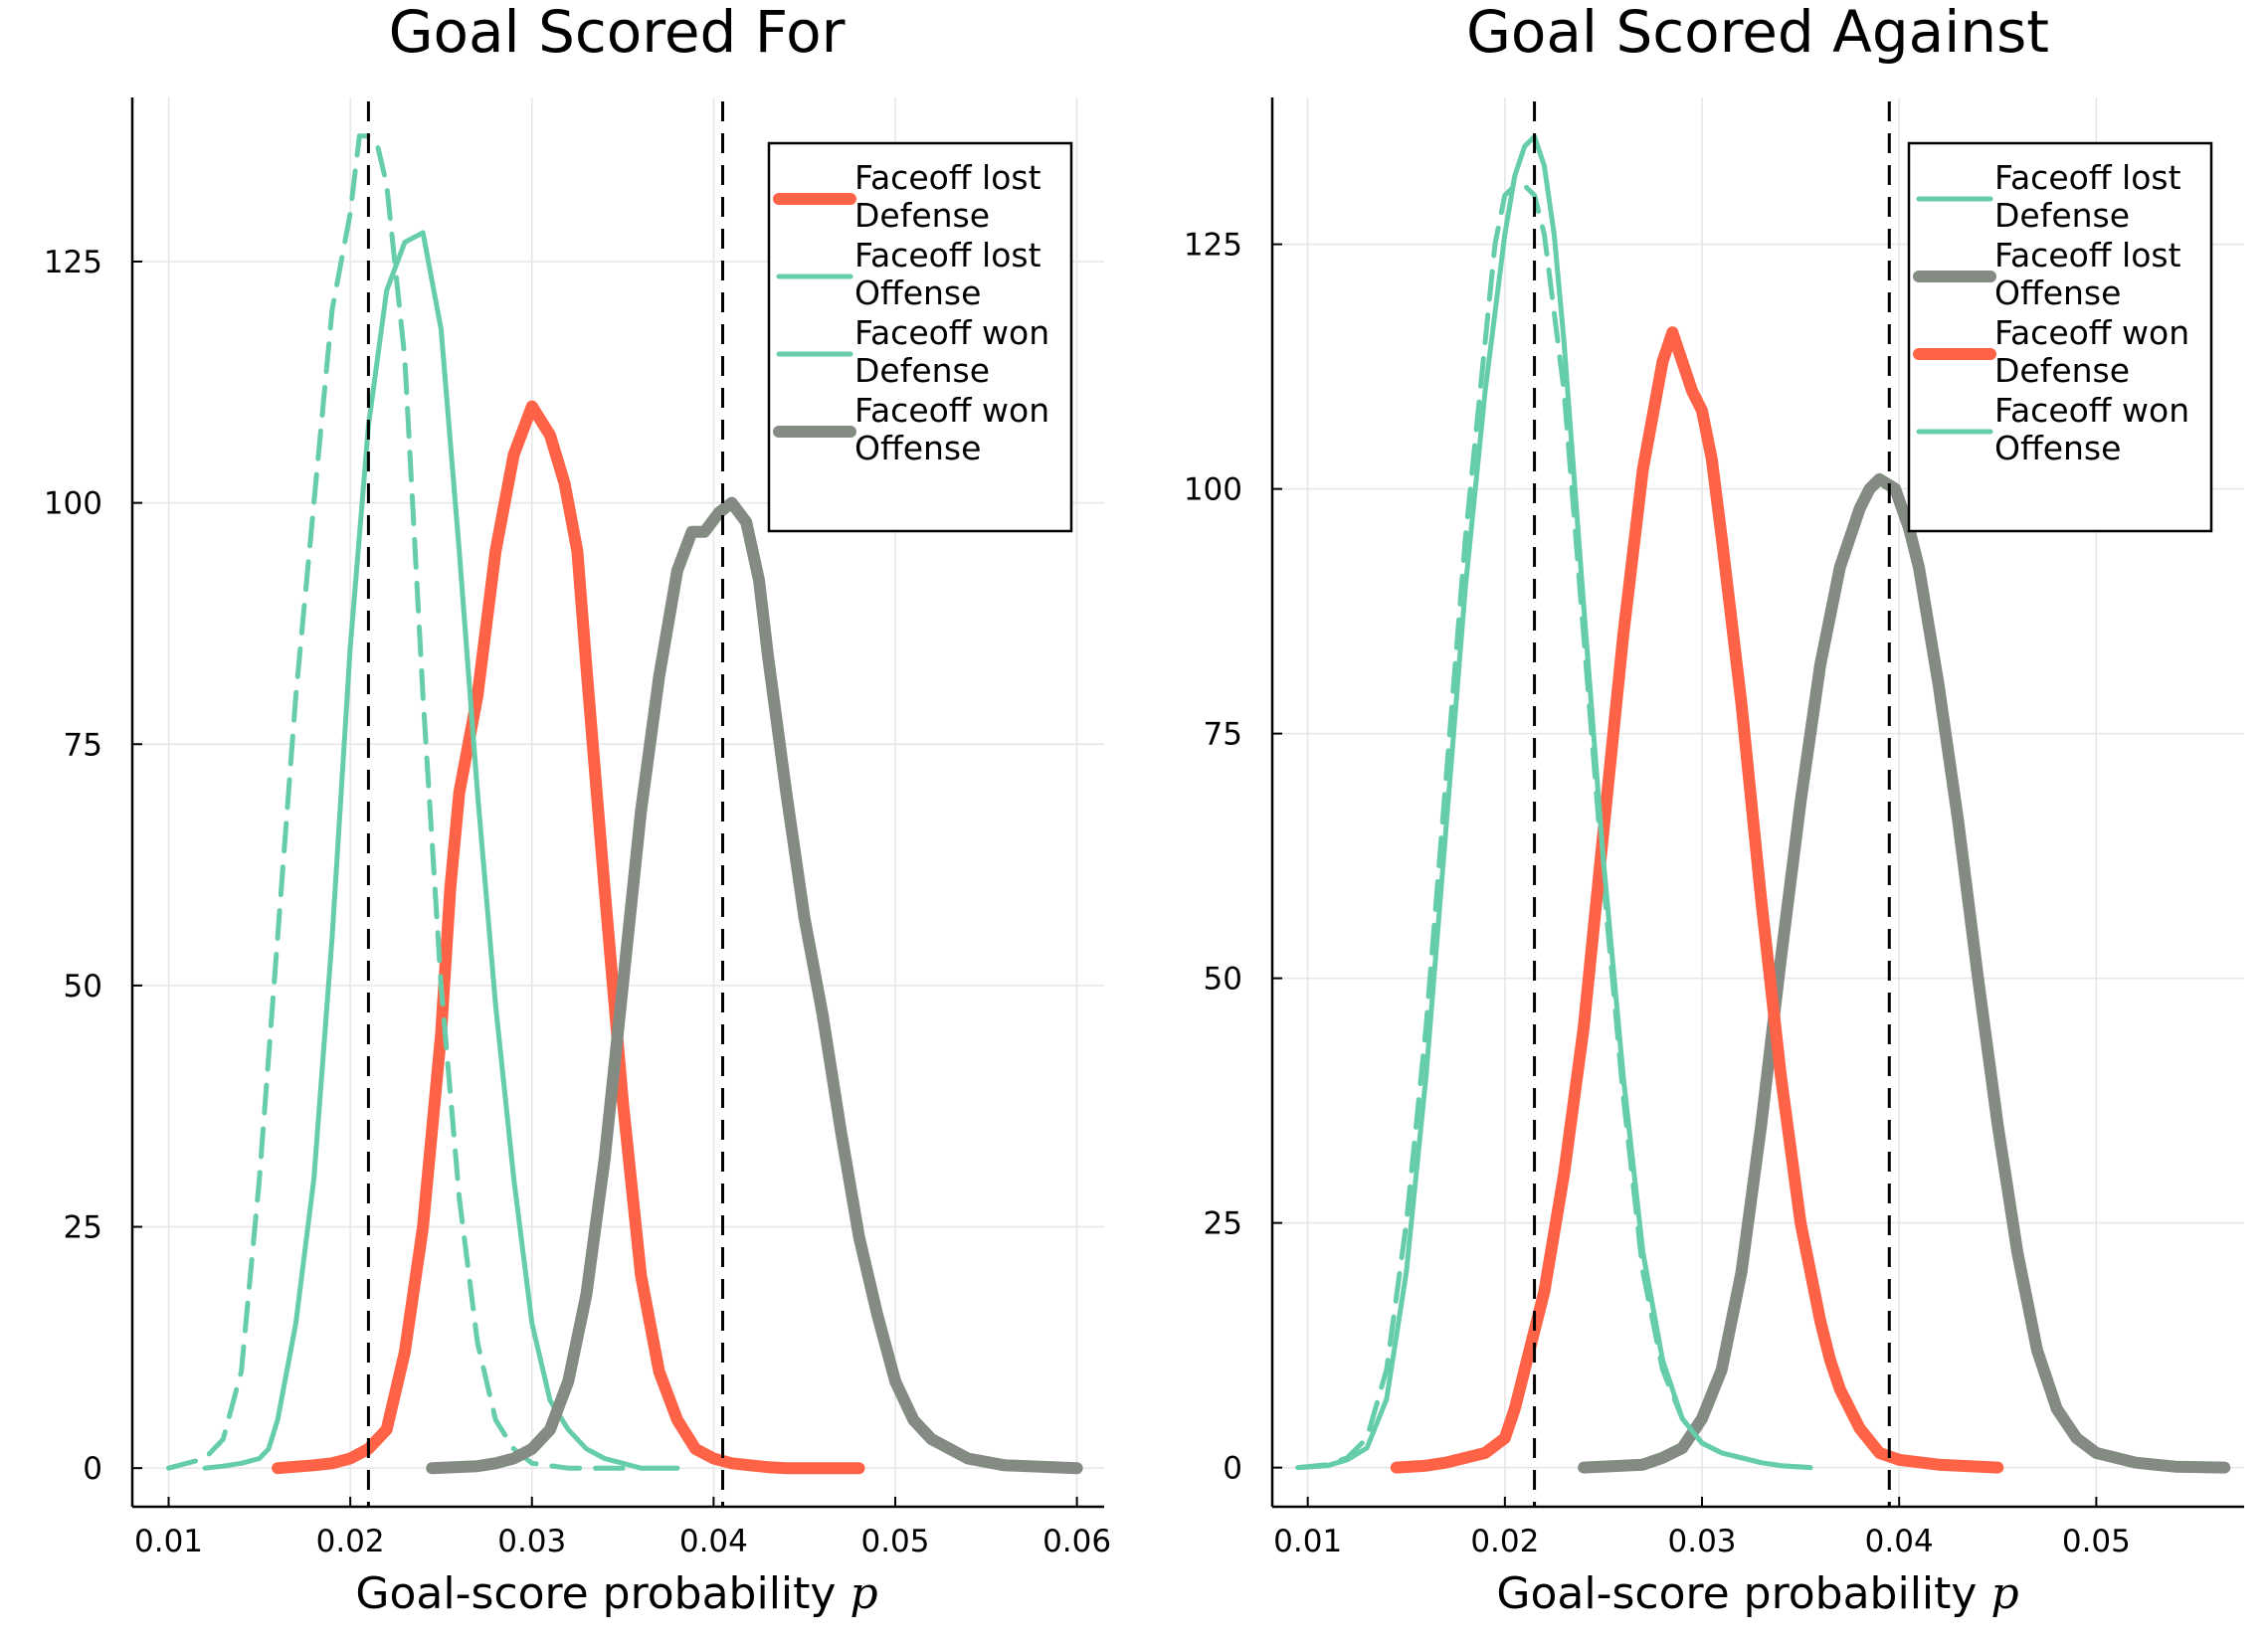 The width and height of the screenshot is (2268, 1641). What do you see at coordinates (1076, 1541) in the screenshot?
I see `x-tick-label: 0.06` at bounding box center [1076, 1541].